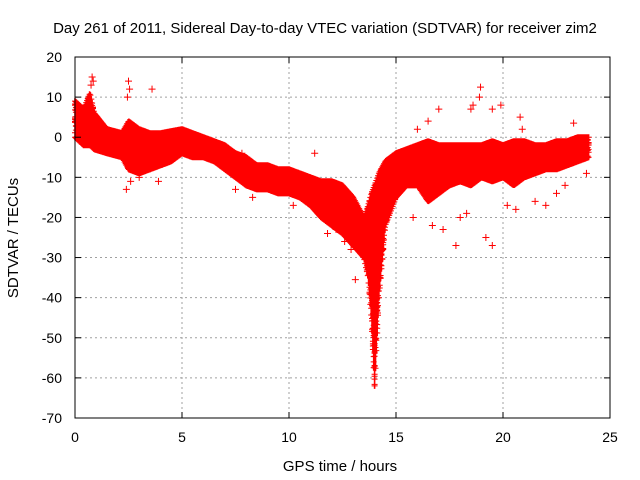 Image resolution: width=640 pixels, height=480 pixels. Describe the element at coordinates (52, 338) in the screenshot. I see `y-tick-label: -50` at that location.